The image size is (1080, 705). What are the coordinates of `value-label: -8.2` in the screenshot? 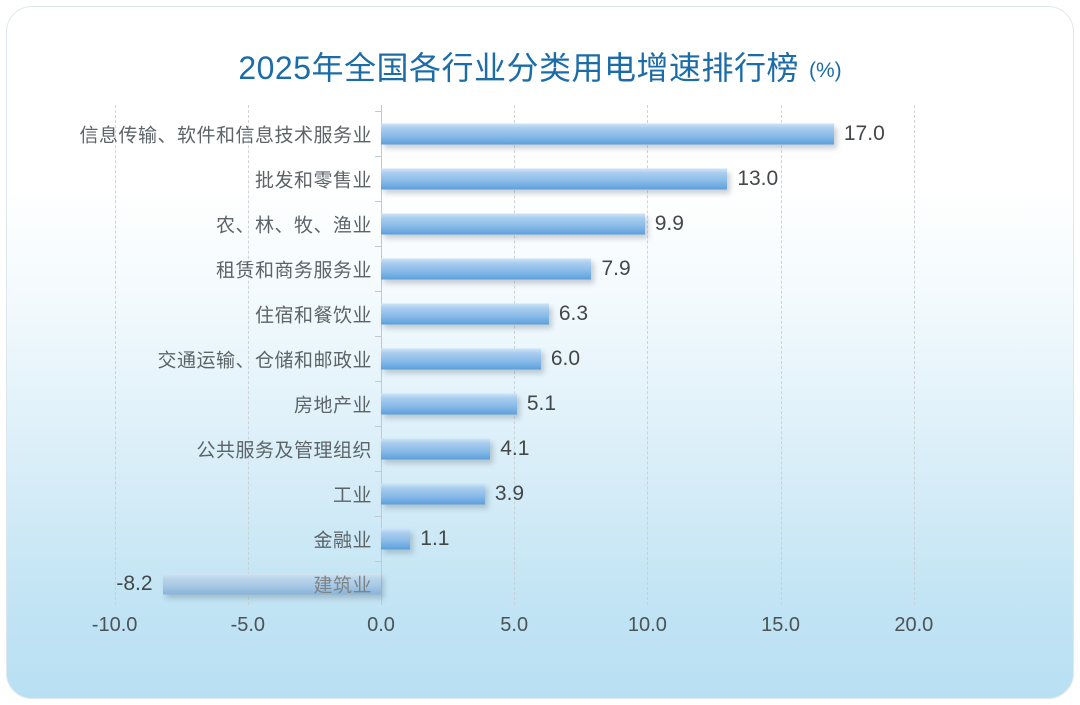 It's located at (134, 583).